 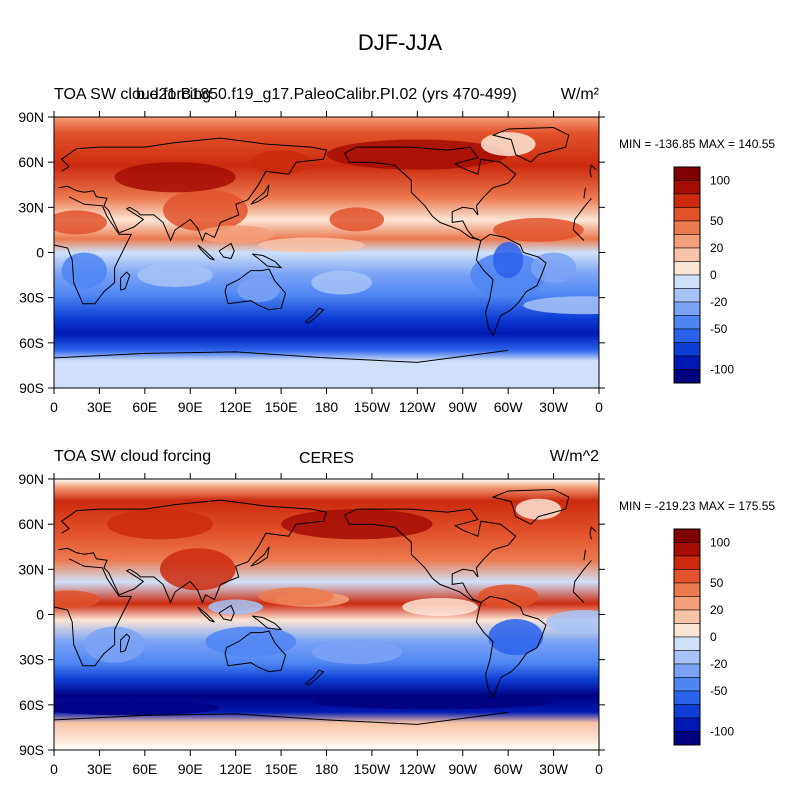 What do you see at coordinates (326, 458) in the screenshot?
I see `panel2-center-title: CERES` at bounding box center [326, 458].